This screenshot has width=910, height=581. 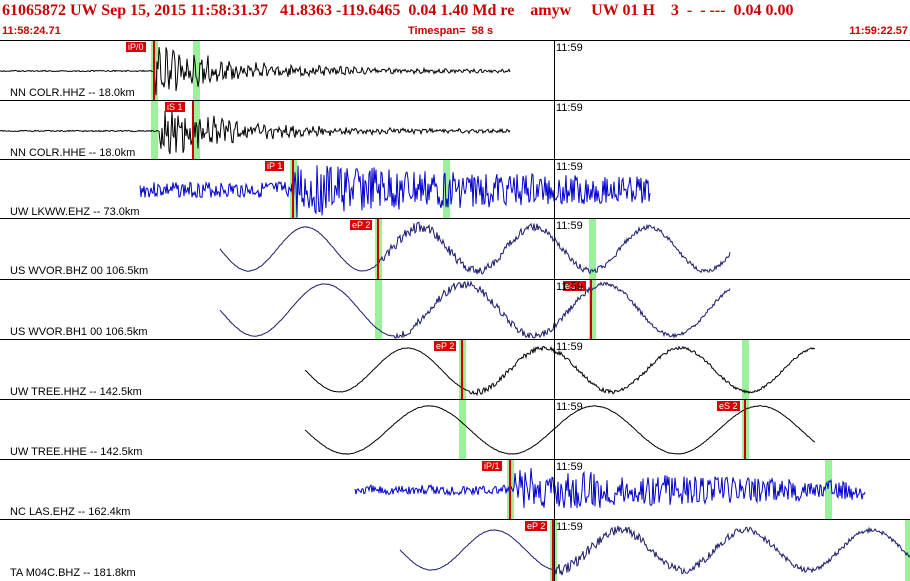 I want to click on channel-label: NN COLR.HHE -- 18.0km, so click(x=73, y=153).